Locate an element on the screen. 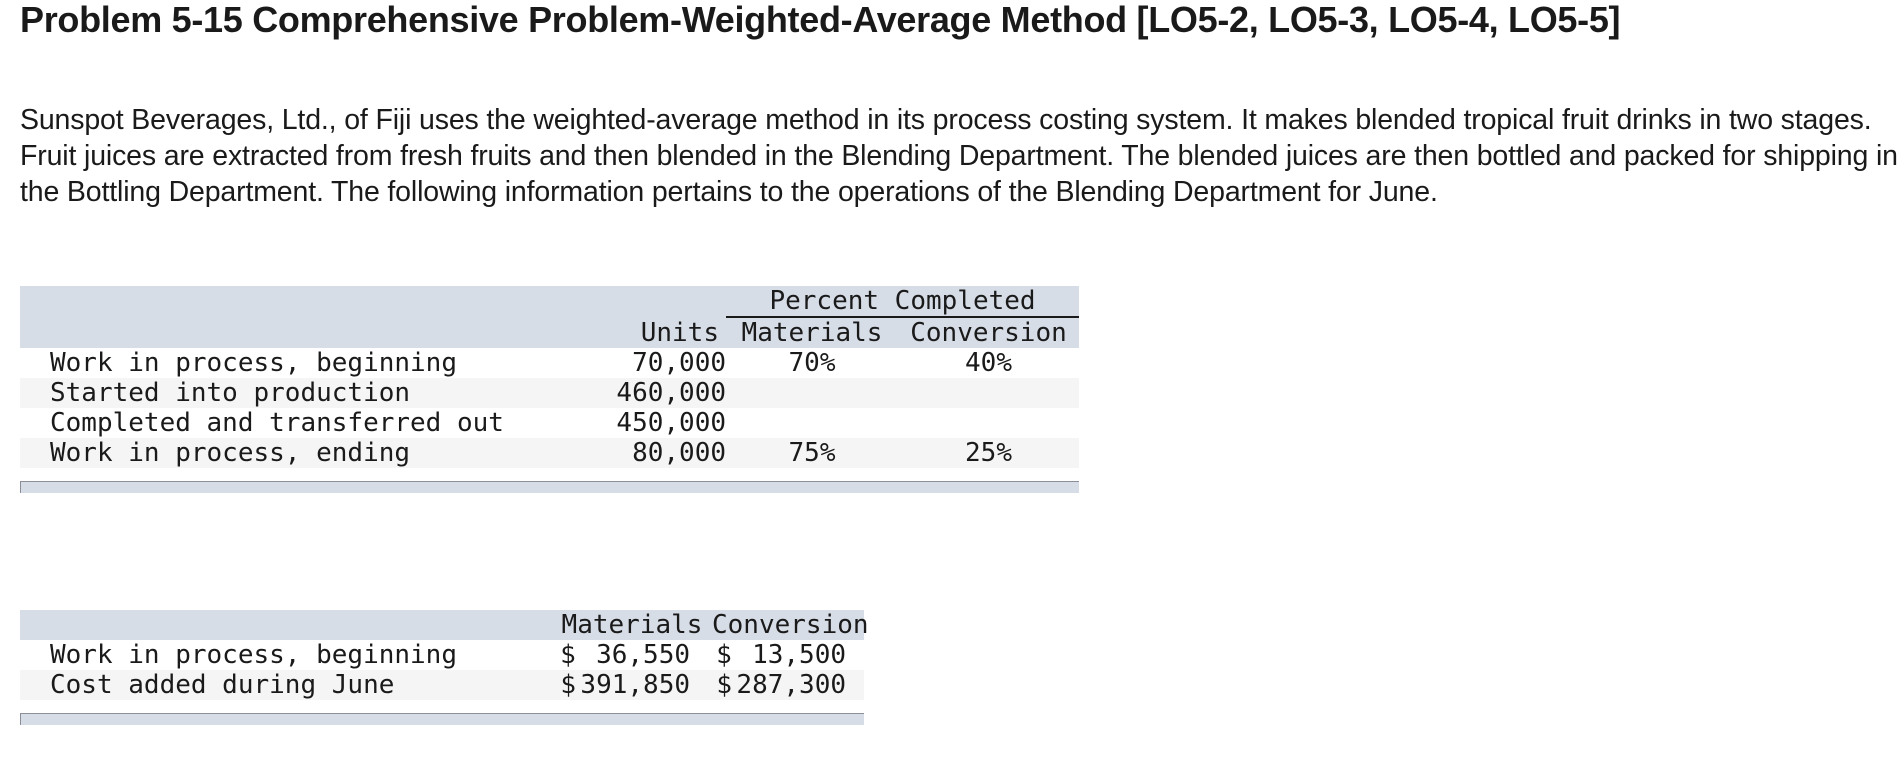 This screenshot has height=784, width=1904. materials-percent: 70% is located at coordinates (812, 363).